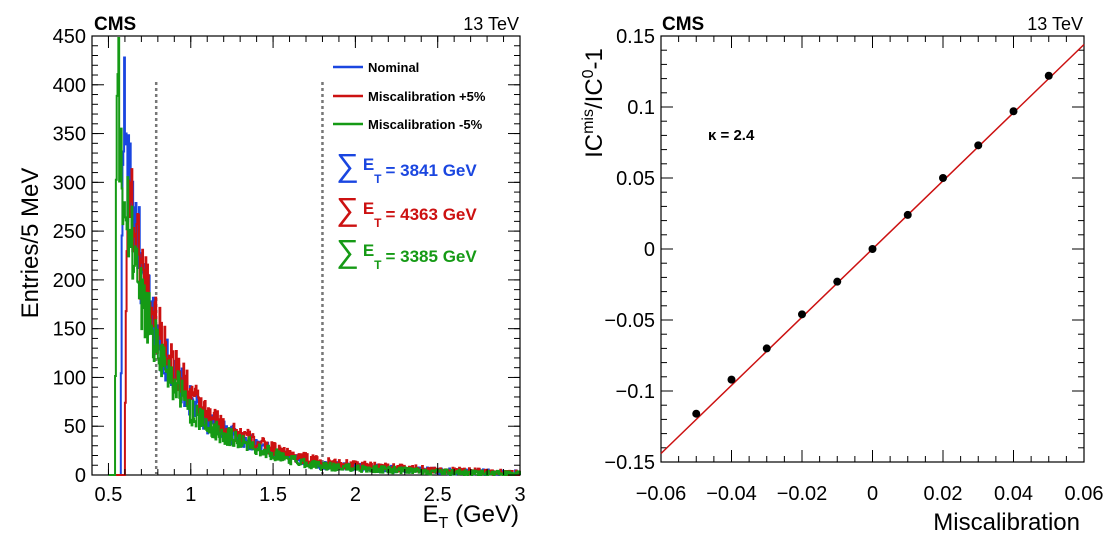  What do you see at coordinates (69, 37) in the screenshot?
I see `left-y-tick-label: 450` at bounding box center [69, 37].